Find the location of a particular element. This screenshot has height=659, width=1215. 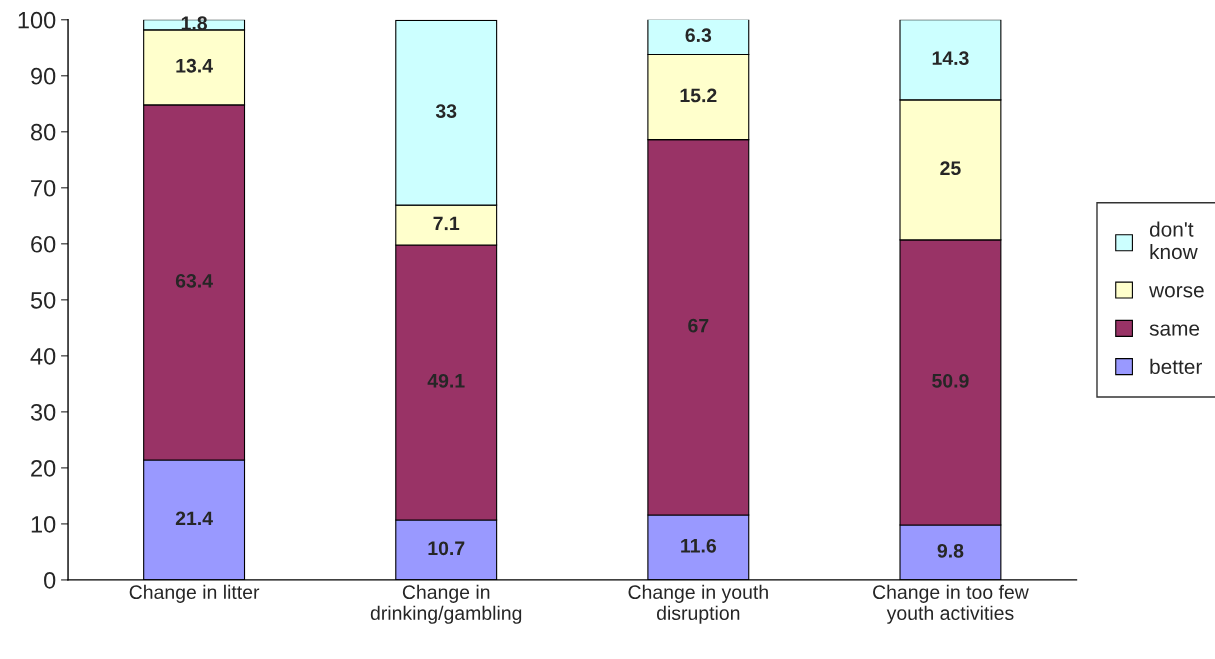

data-label: 13.4 is located at coordinates (194, 65).